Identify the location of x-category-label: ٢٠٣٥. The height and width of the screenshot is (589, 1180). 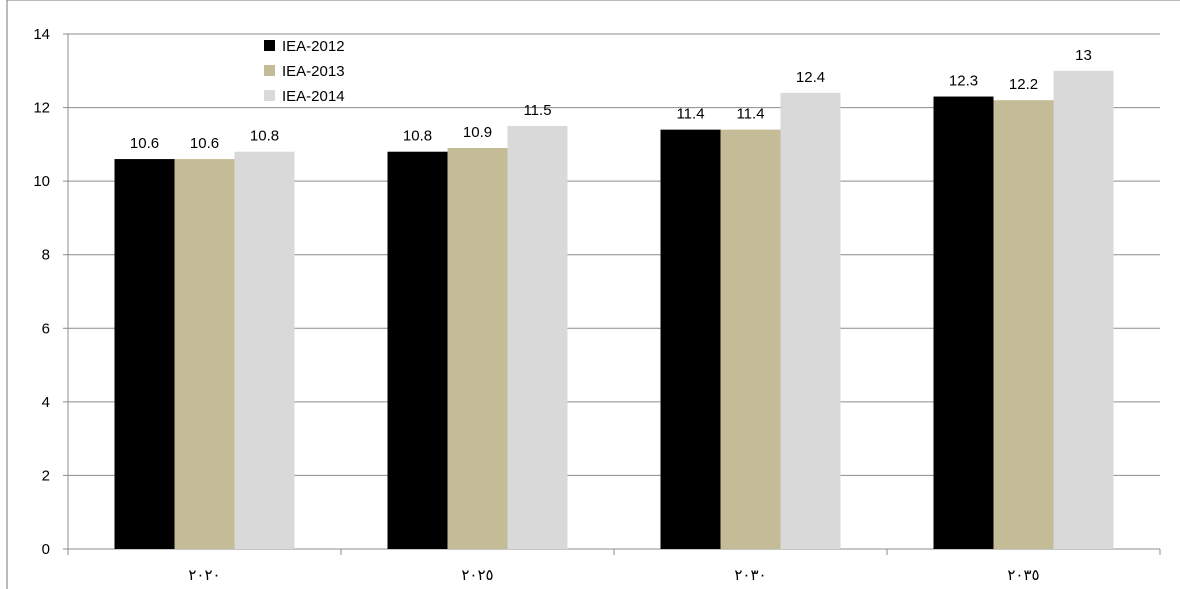
(1023, 575).